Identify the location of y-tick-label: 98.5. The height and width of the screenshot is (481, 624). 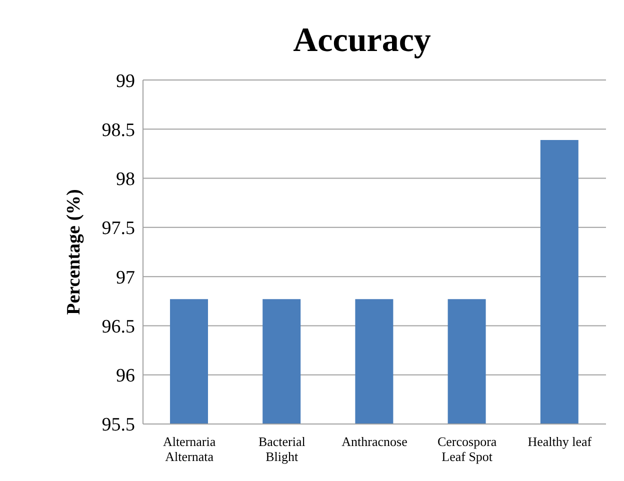
(118, 130).